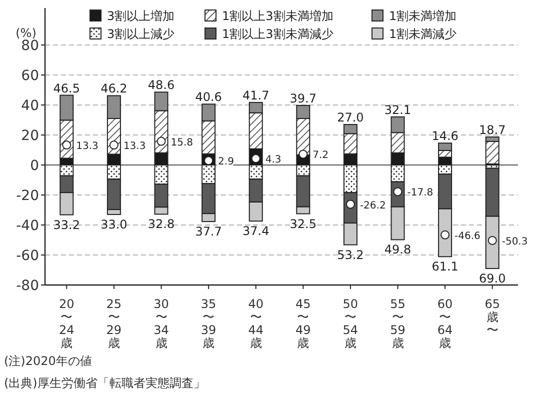  What do you see at coordinates (445, 136) in the screenshot?
I see `annotation: 14.6` at bounding box center [445, 136].